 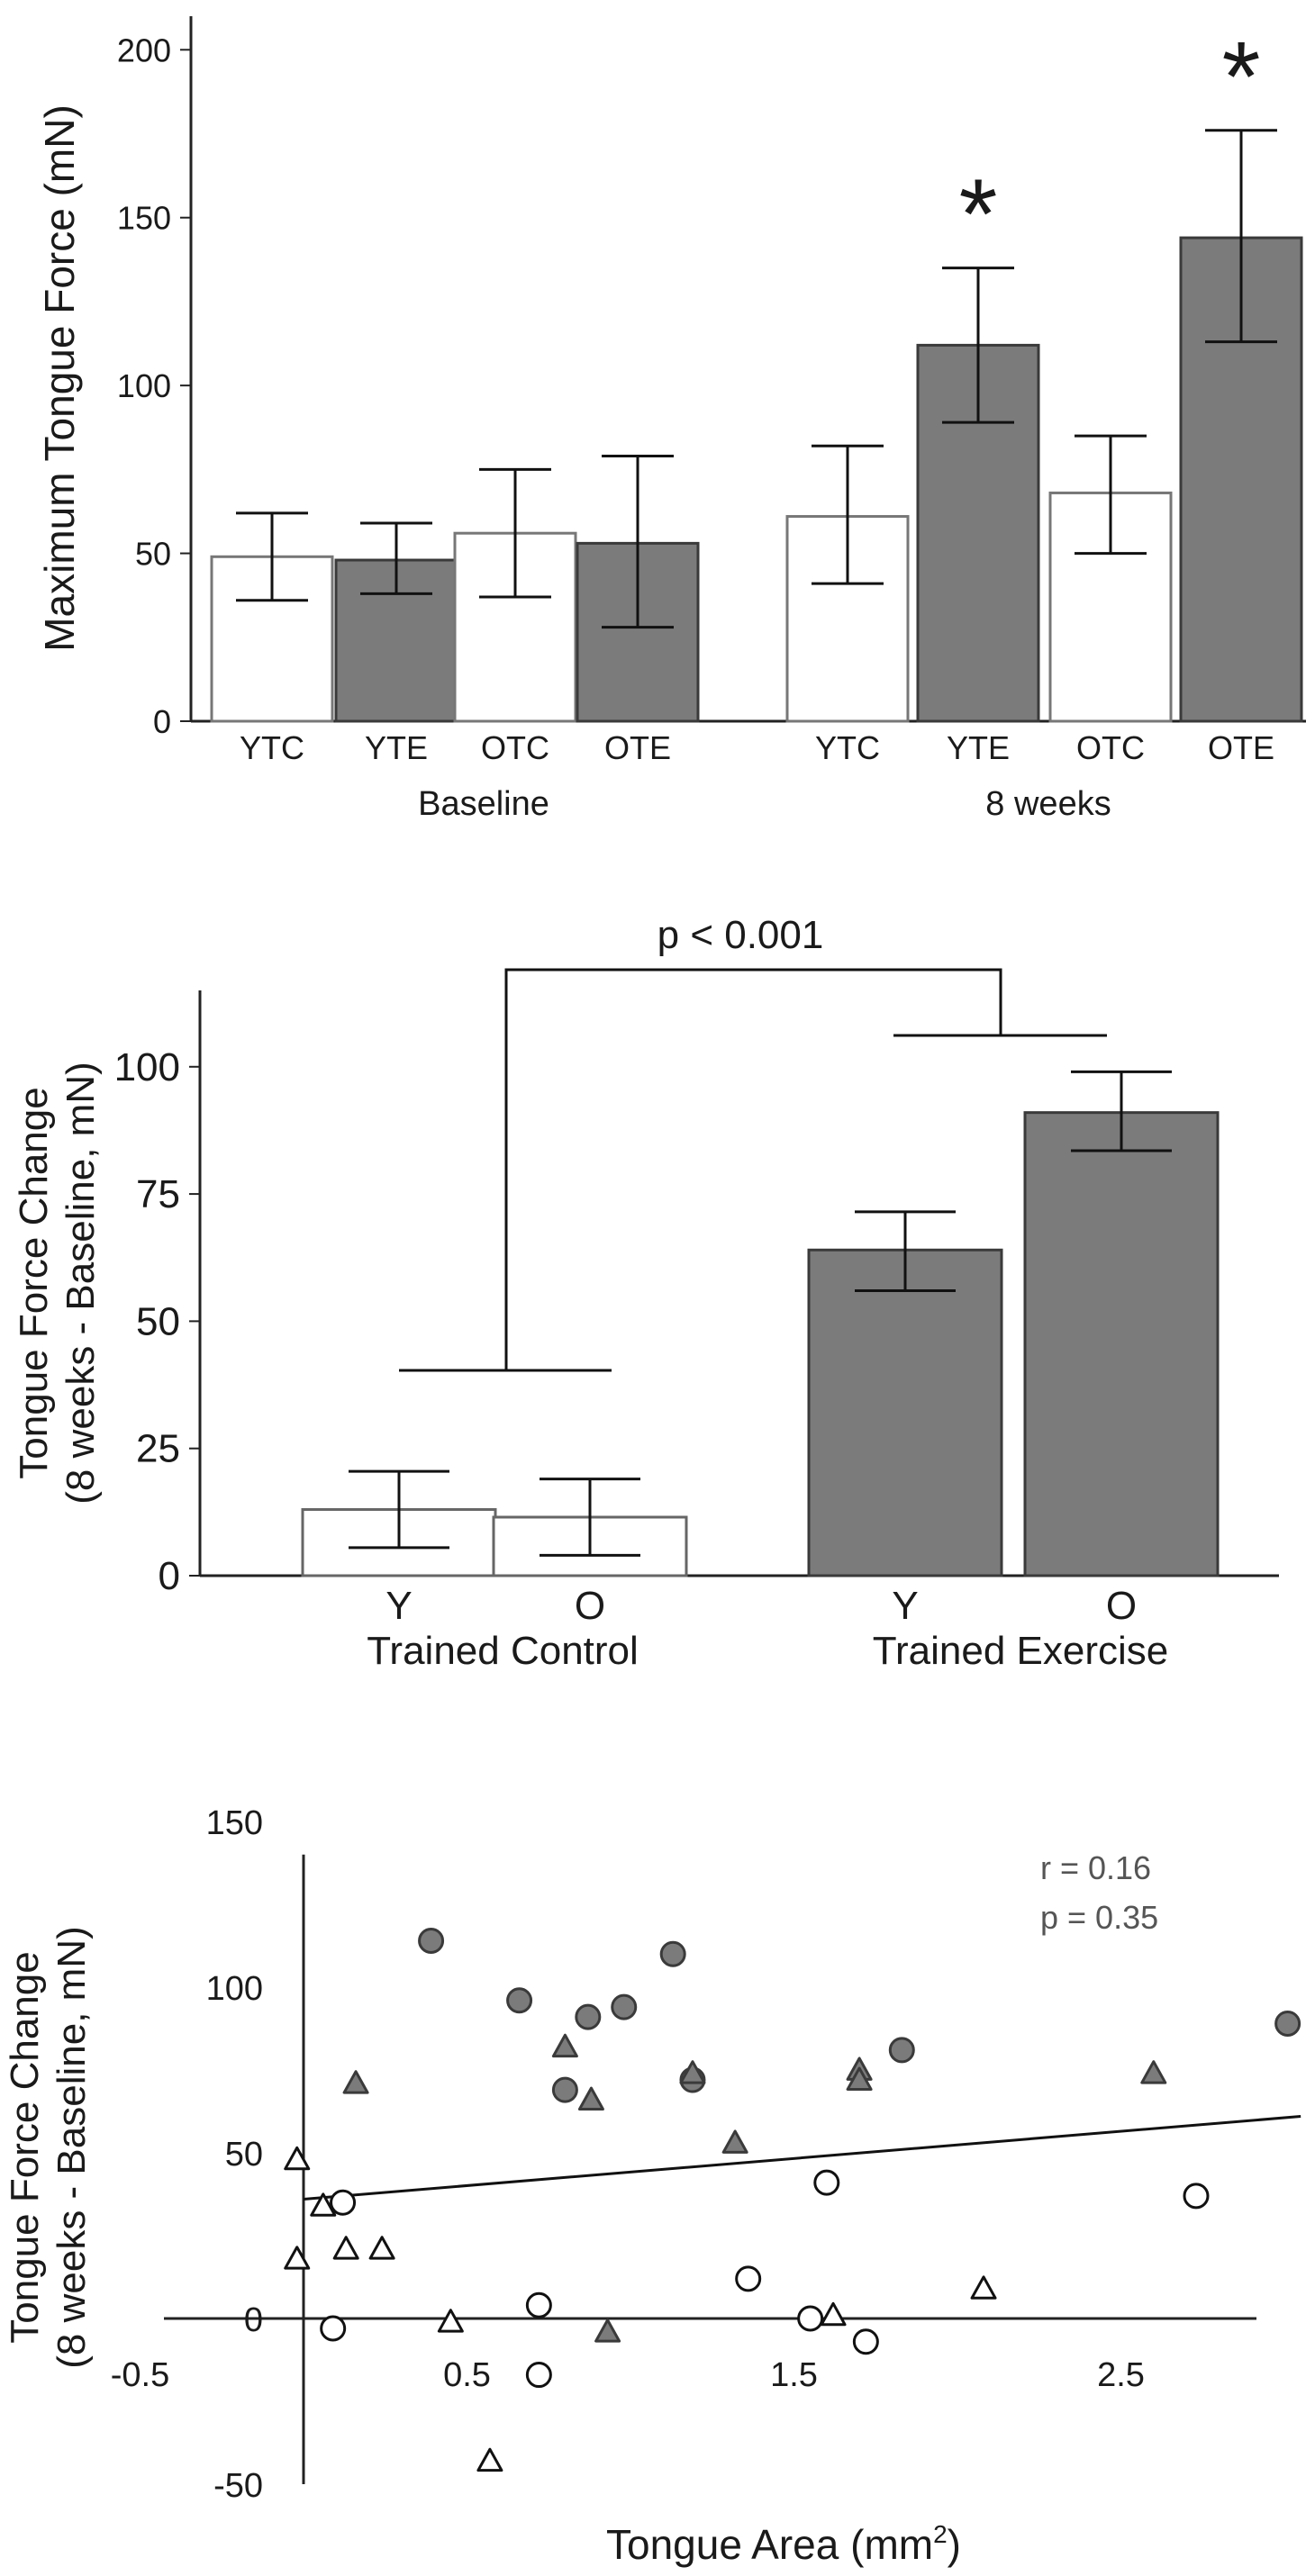 What do you see at coordinates (483, 804) in the screenshot?
I see `group-label: Baseline` at bounding box center [483, 804].